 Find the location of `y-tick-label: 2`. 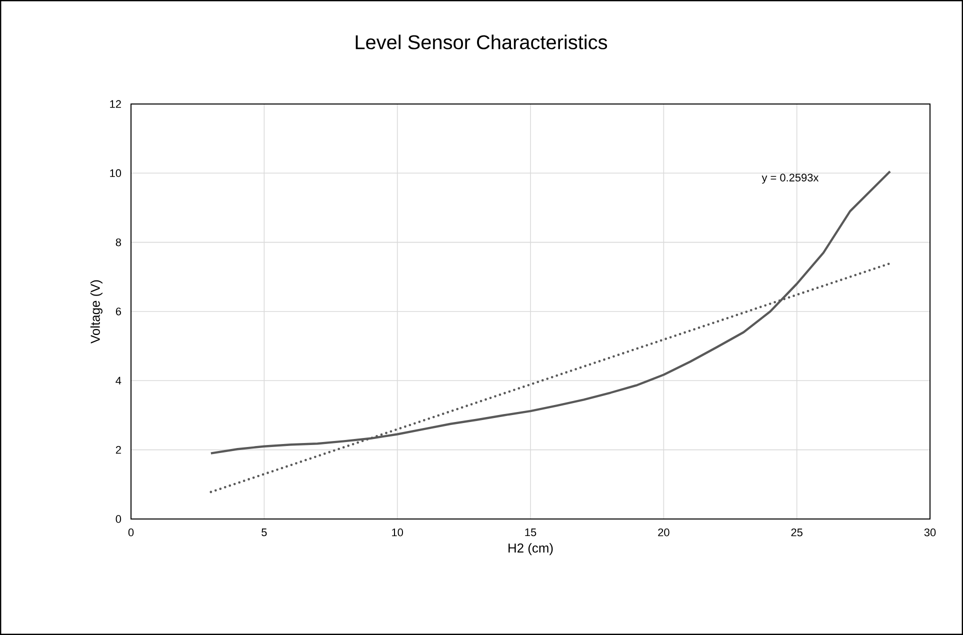

y-tick-label: 2 is located at coordinates (118, 450).